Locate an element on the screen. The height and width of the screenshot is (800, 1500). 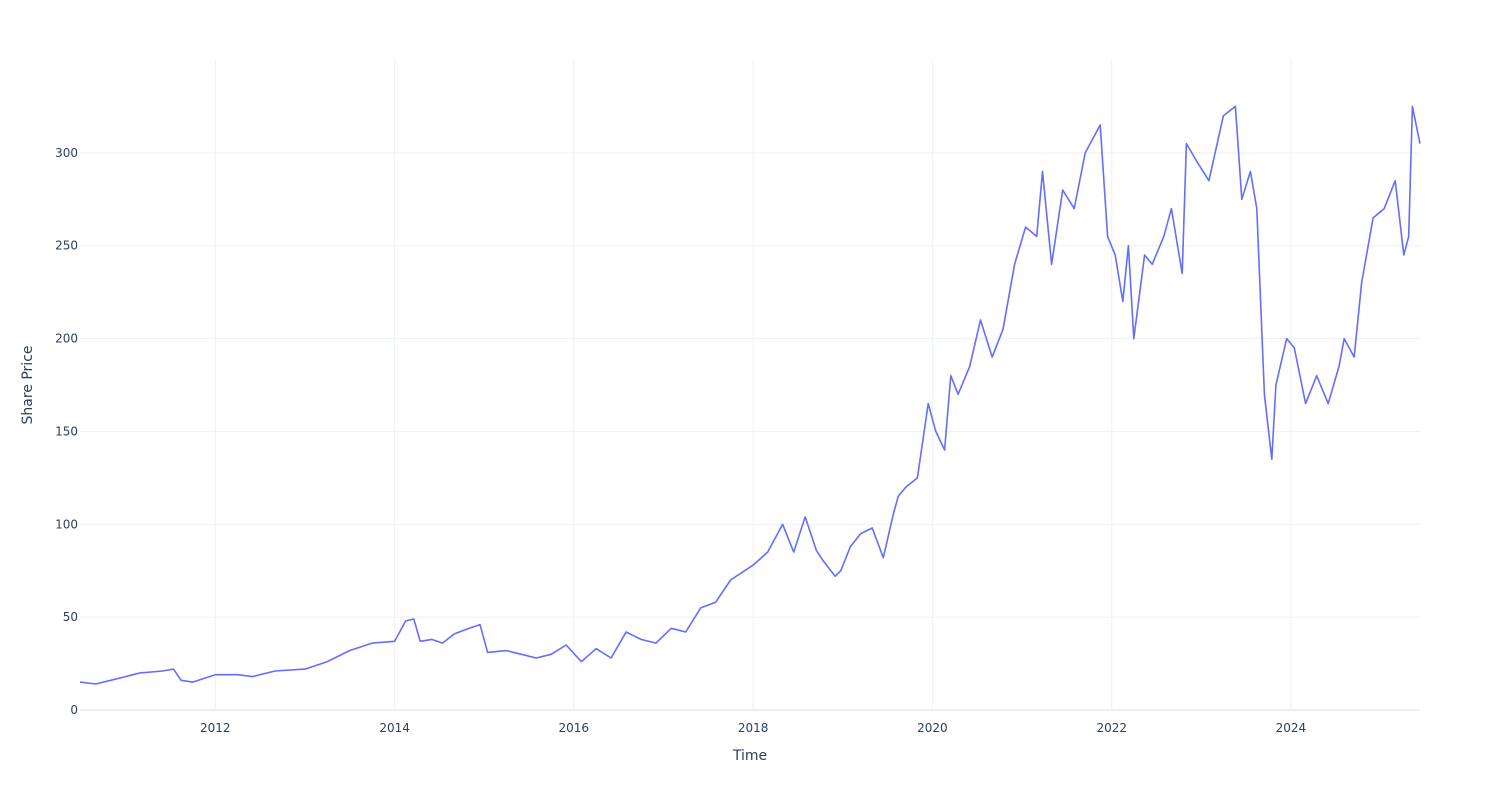
x-tick-label: 2014 is located at coordinates (394, 728).